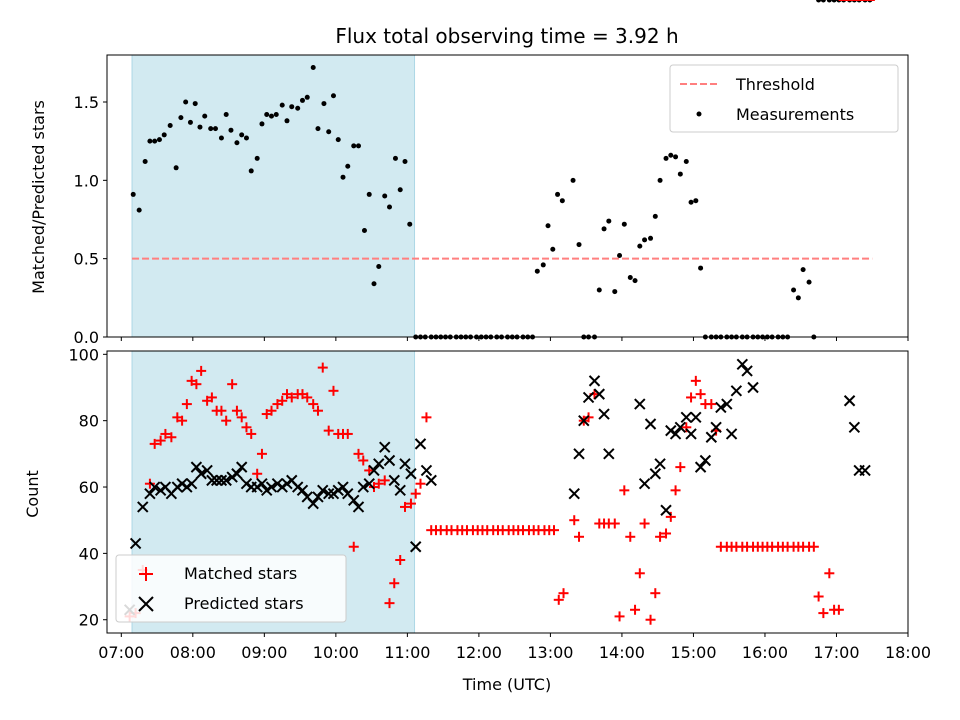  Describe the element at coordinates (407, 652) in the screenshot. I see `x-tick-label: 11:00` at that location.